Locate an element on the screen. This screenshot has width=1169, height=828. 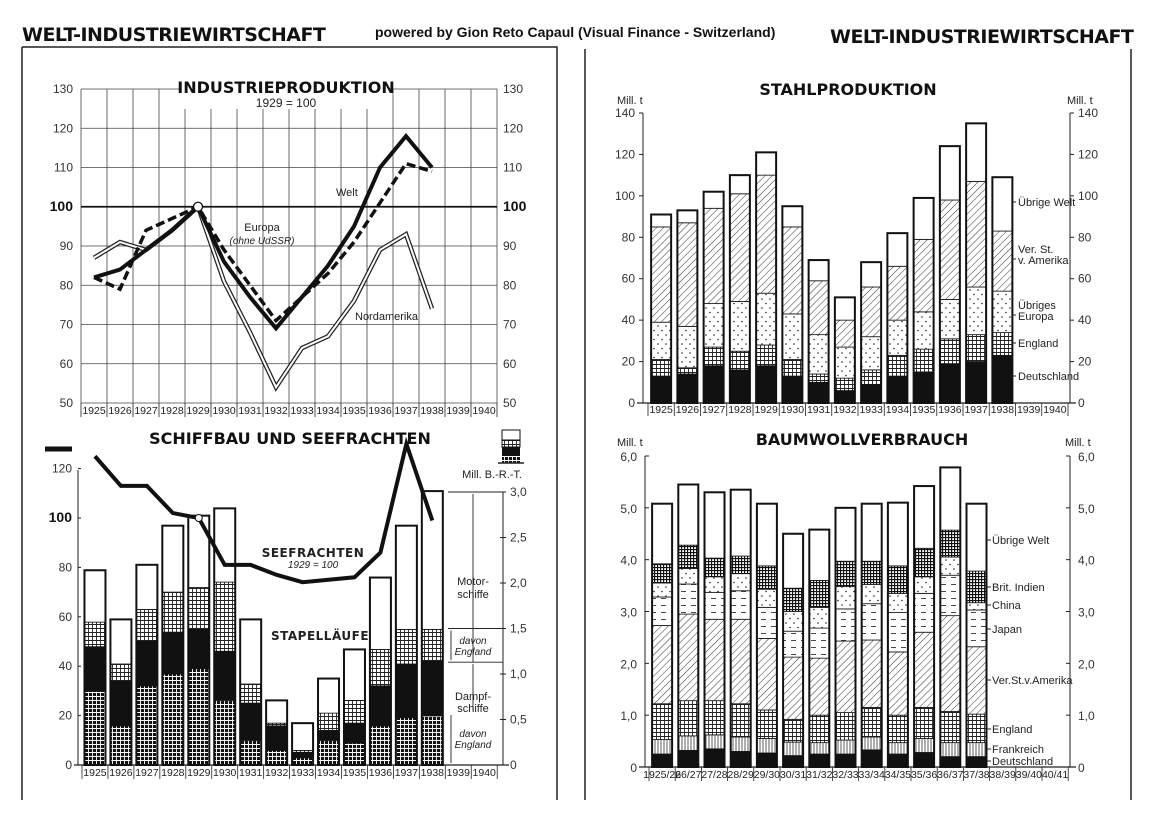
y-tick-label-left: 6,0 is located at coordinates (628, 457).